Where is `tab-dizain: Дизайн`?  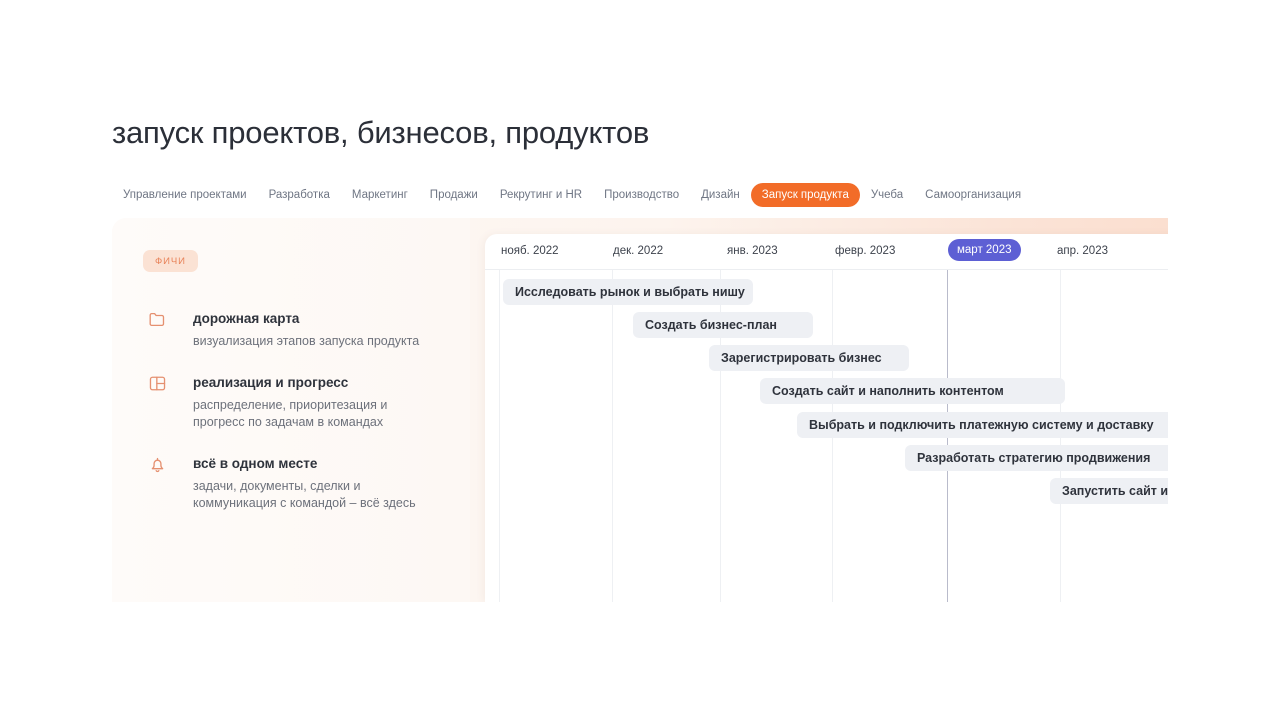 tab-dizain: Дизайн is located at coordinates (720, 195).